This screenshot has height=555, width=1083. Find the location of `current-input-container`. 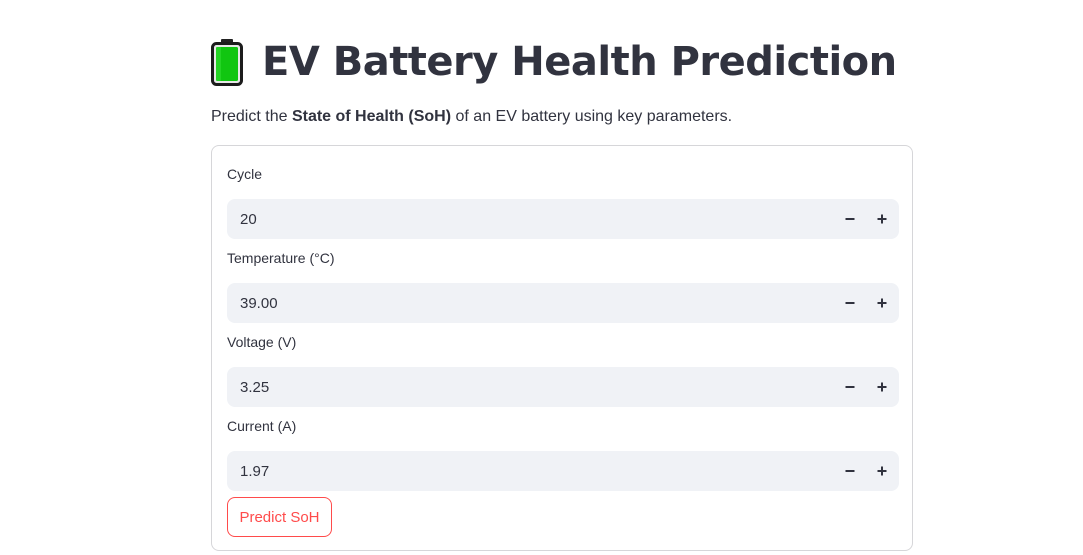

current-input-container is located at coordinates (563, 471).